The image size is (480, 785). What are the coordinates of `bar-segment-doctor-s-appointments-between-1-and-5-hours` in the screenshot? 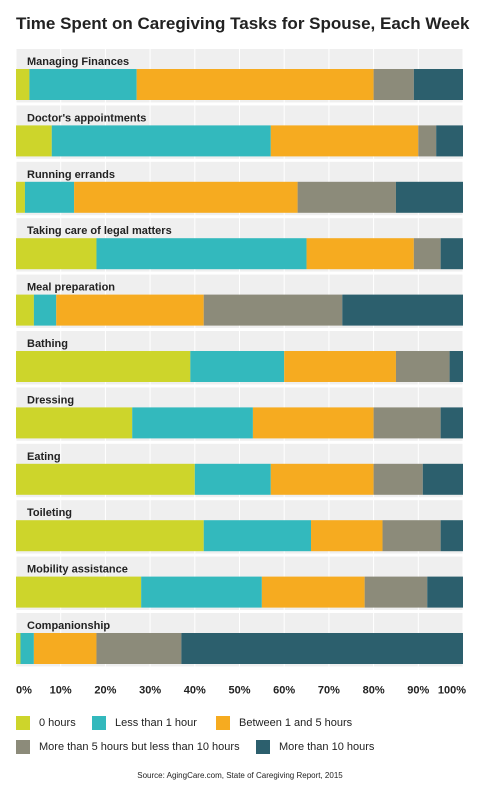 It's located at (344, 141).